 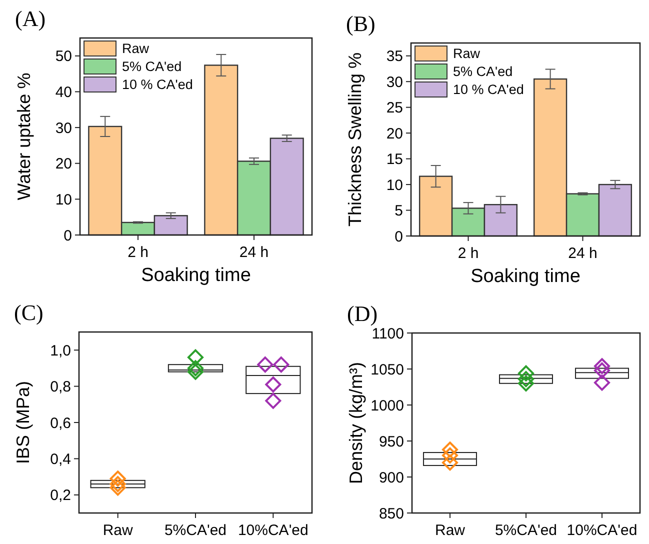 What do you see at coordinates (391, 513) in the screenshot?
I see `y-tick-label: 850` at bounding box center [391, 513].